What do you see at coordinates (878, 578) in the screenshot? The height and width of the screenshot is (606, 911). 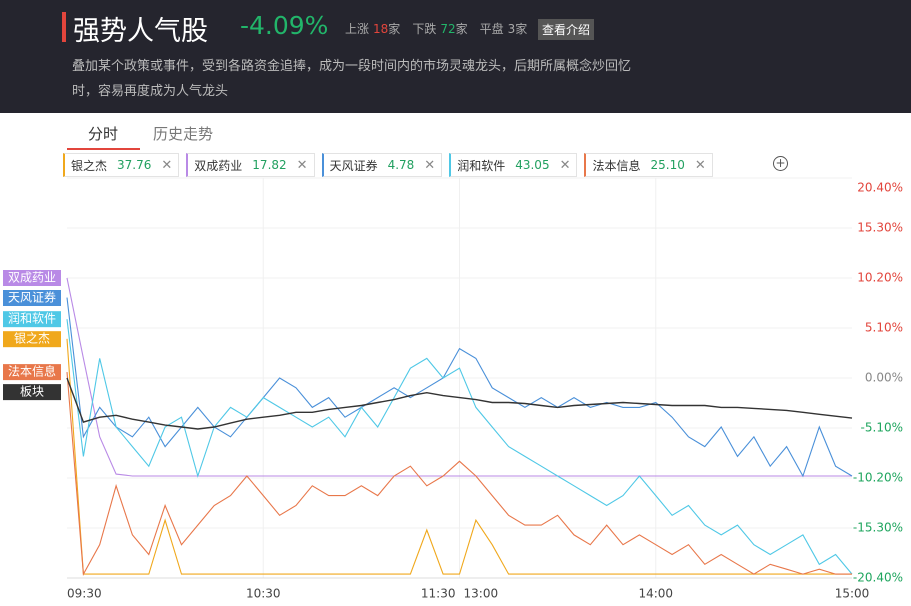 I see `y-tick-label: -20.40%` at bounding box center [878, 578].